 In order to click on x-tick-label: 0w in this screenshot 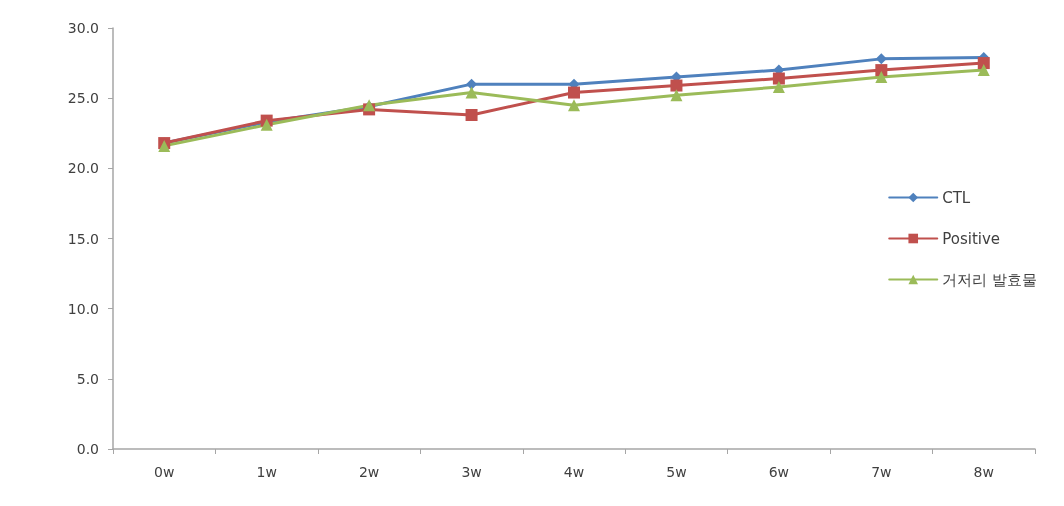, I will do `click(164, 472)`.